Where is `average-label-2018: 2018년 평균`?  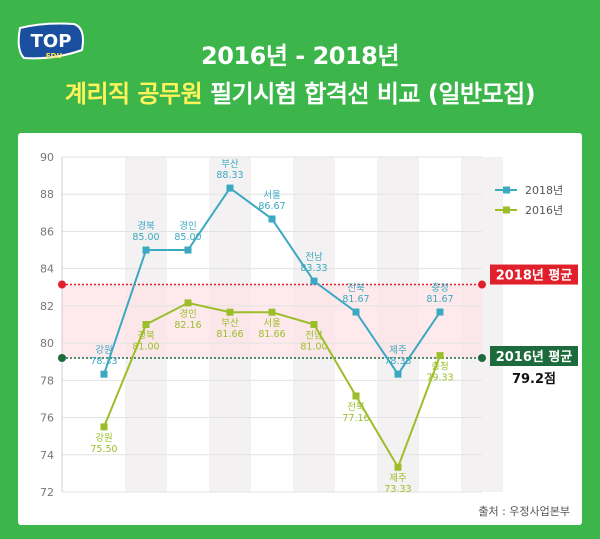
average-label-2018: 2018년 평균 is located at coordinates (534, 276).